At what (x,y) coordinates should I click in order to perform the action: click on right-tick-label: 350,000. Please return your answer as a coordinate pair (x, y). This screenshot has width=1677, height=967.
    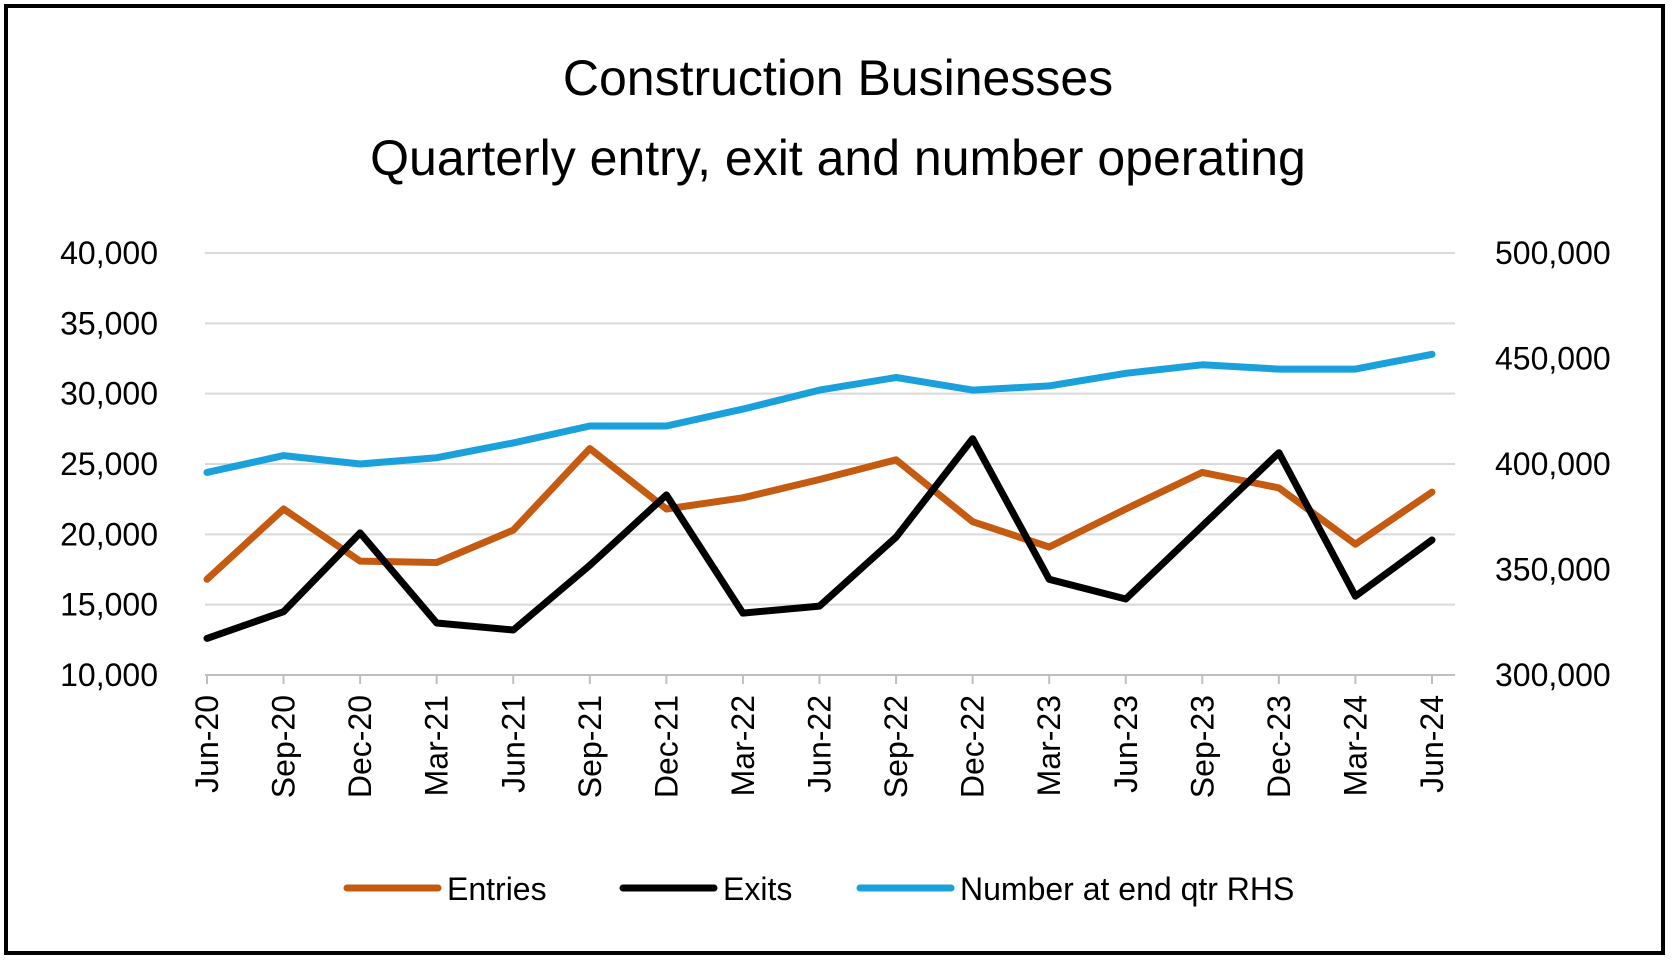
    Looking at the image, I should click on (1553, 570).